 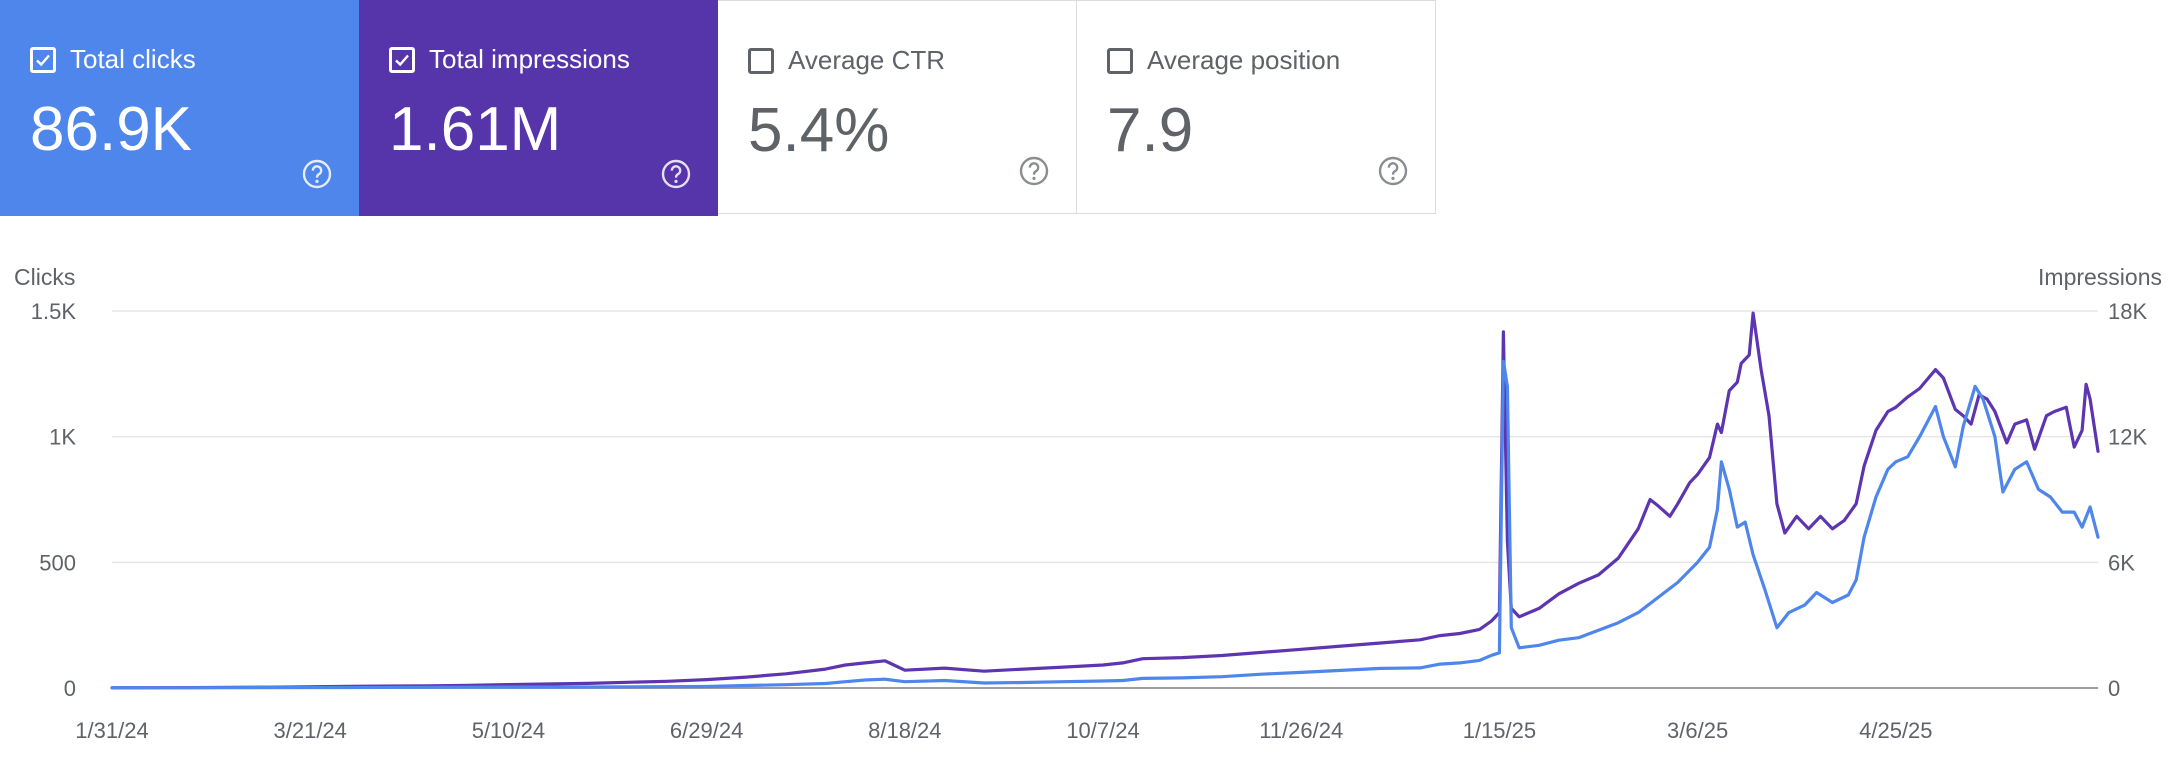 What do you see at coordinates (819, 130) in the screenshot?
I see `metric-value: 5.4%` at bounding box center [819, 130].